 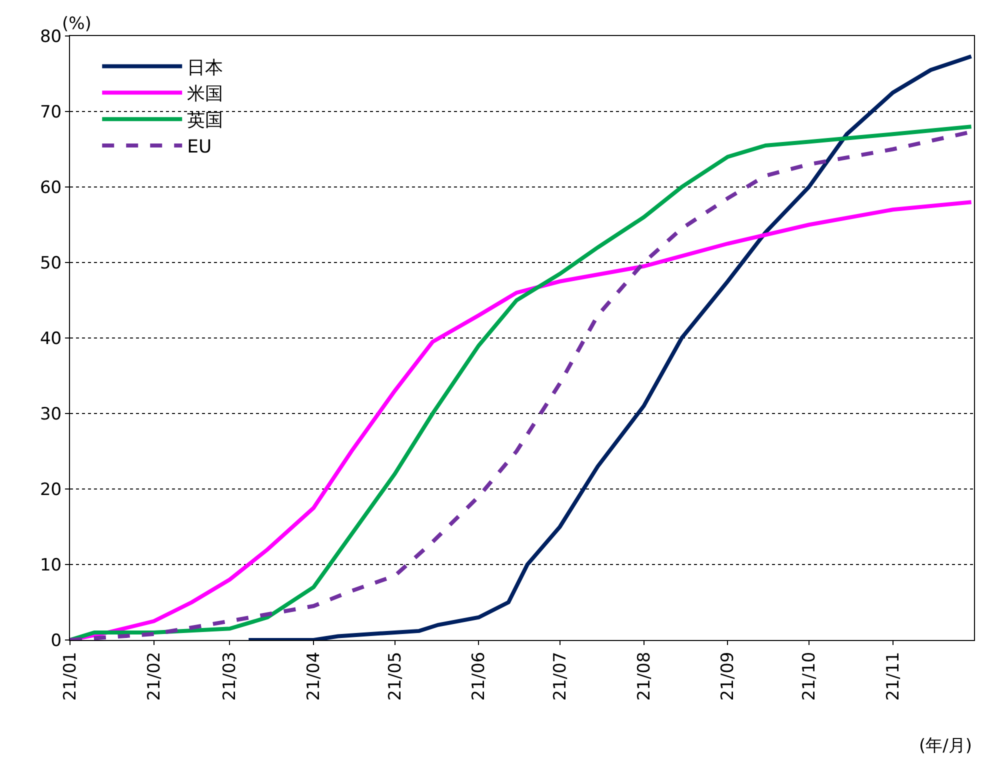 What do you see at coordinates (314, 676) in the screenshot?
I see `x-tick-label: 21/04` at bounding box center [314, 676].